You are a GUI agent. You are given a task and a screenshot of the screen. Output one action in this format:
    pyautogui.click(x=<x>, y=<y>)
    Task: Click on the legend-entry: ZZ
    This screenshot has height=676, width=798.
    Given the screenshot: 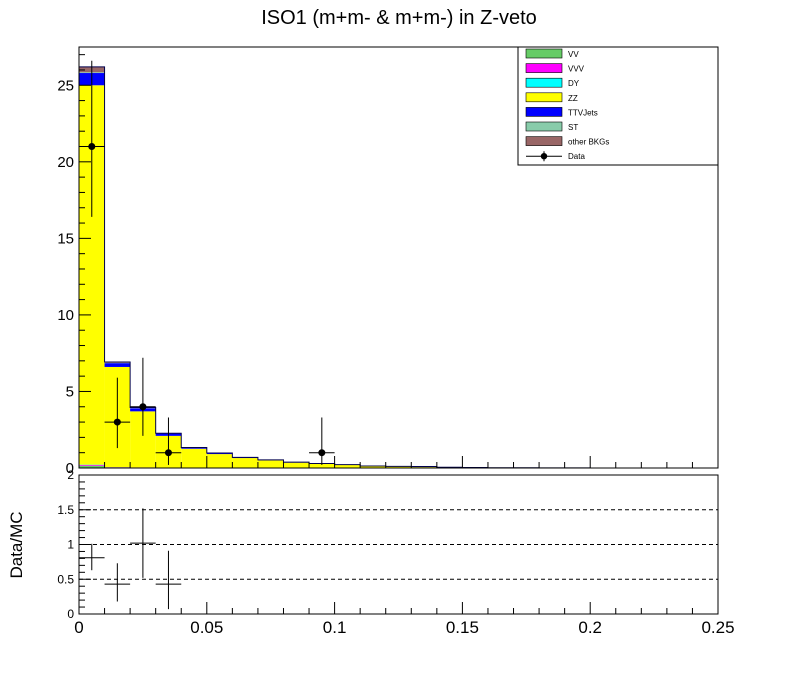 What is the action you would take?
    pyautogui.click(x=551, y=97)
    